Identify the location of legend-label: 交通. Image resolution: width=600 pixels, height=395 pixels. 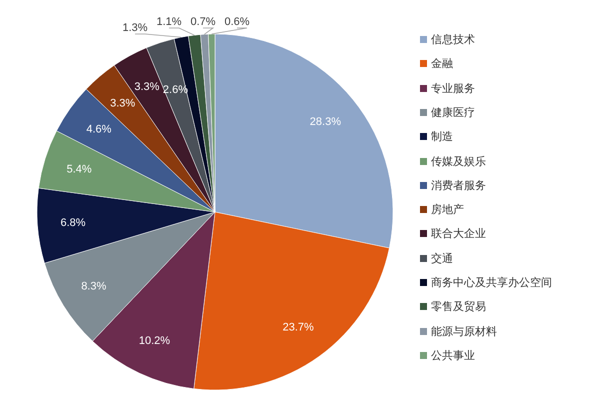
(442, 259).